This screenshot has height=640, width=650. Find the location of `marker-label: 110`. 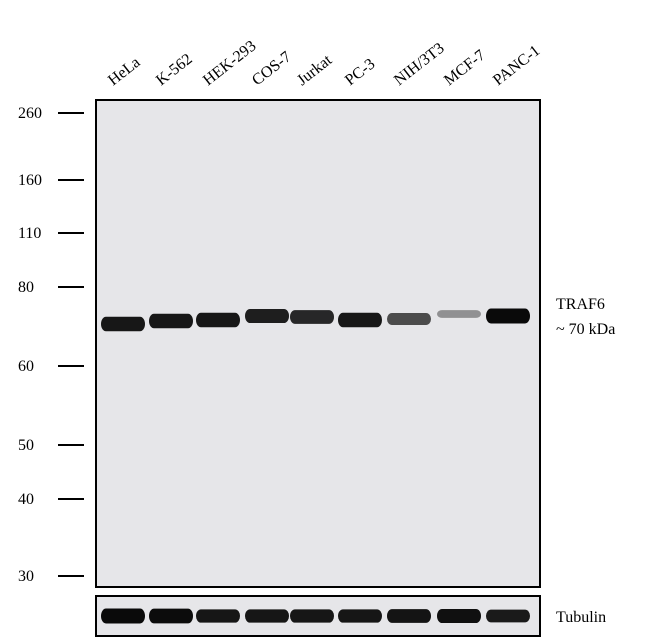

marker-label: 110 is located at coordinates (29, 233).